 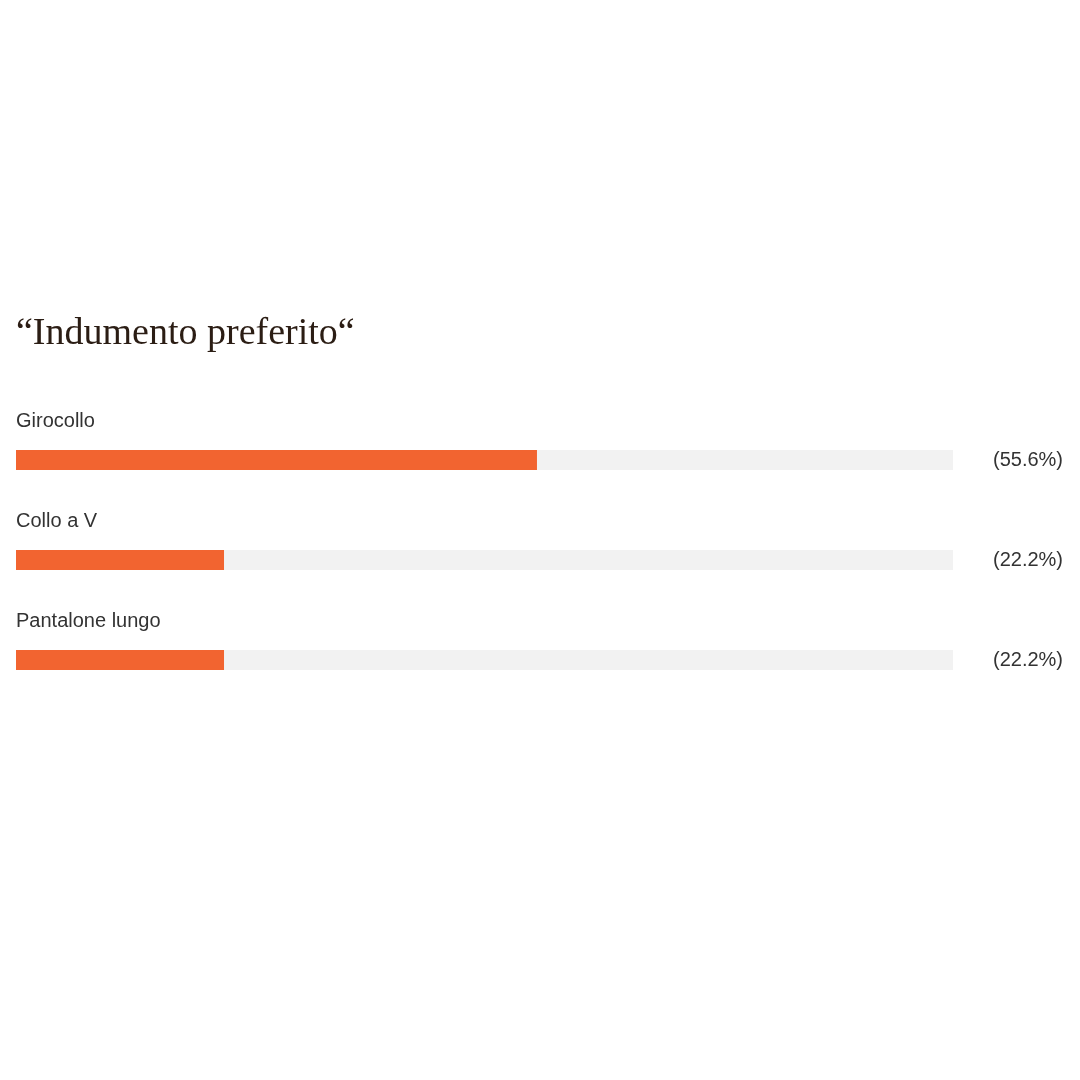 I want to click on y-tick-label: Girocollo, so click(x=55, y=420).